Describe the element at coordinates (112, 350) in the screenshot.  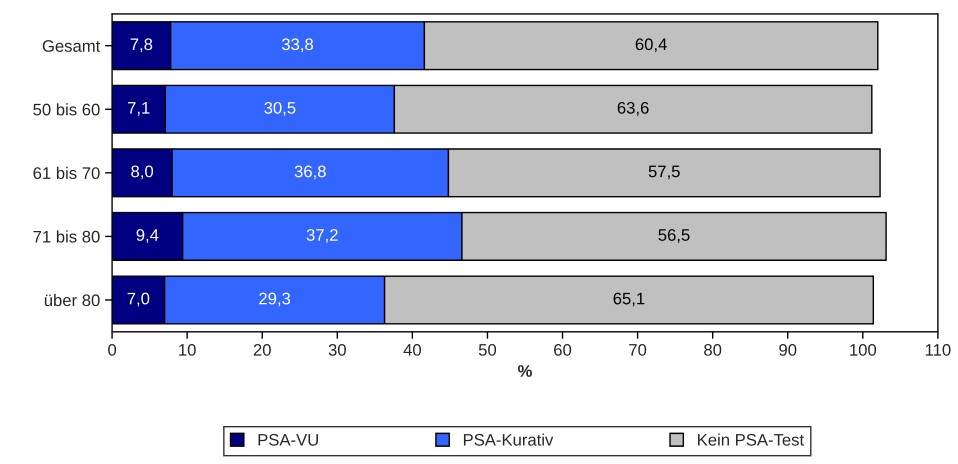
I see `x-tick-label: 0` at that location.